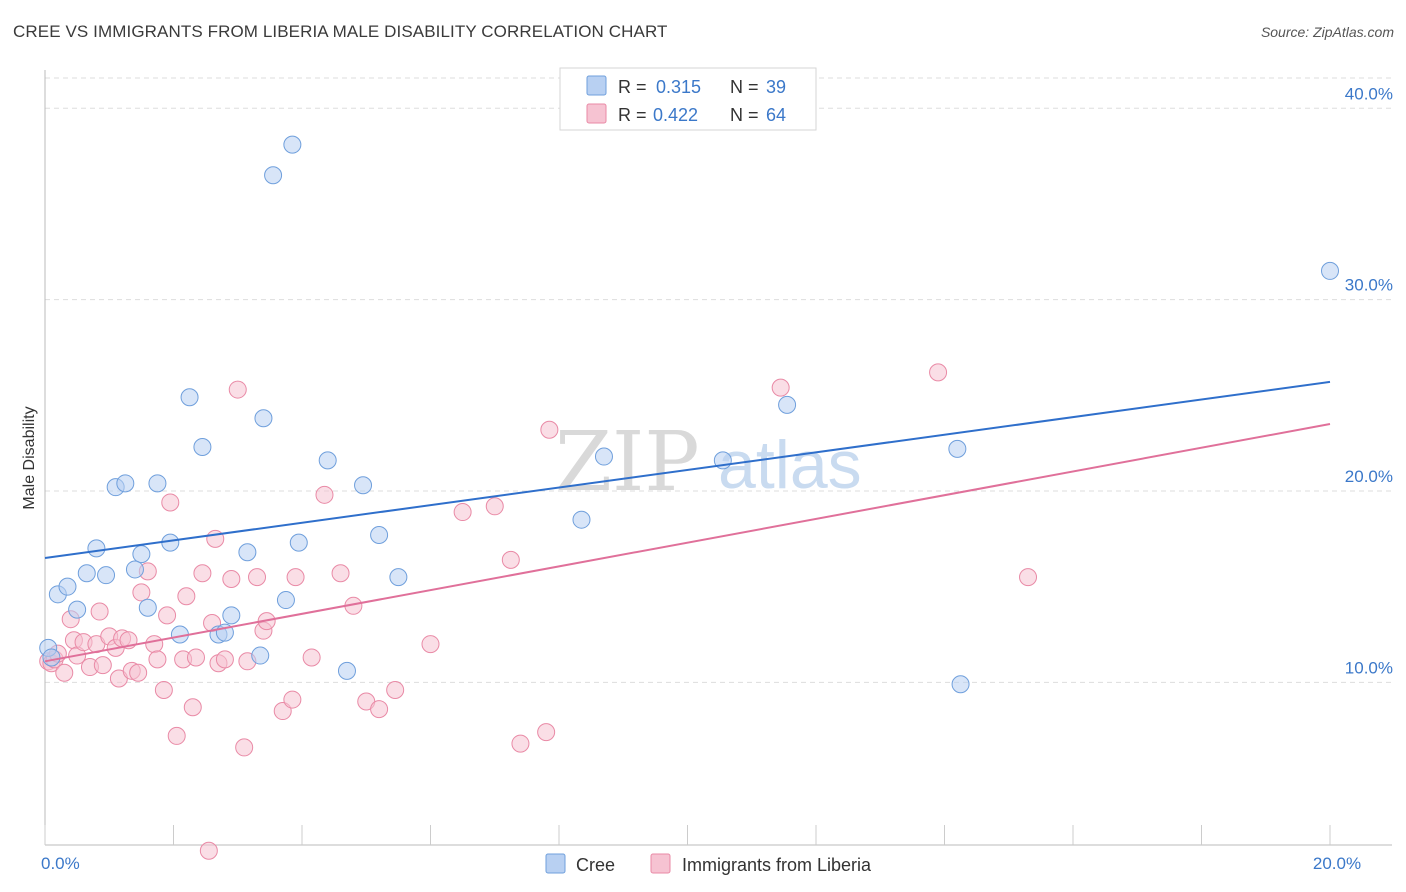 The image size is (1406, 892). I want to click on x-tick-label-0: 0.0%, so click(60, 863).